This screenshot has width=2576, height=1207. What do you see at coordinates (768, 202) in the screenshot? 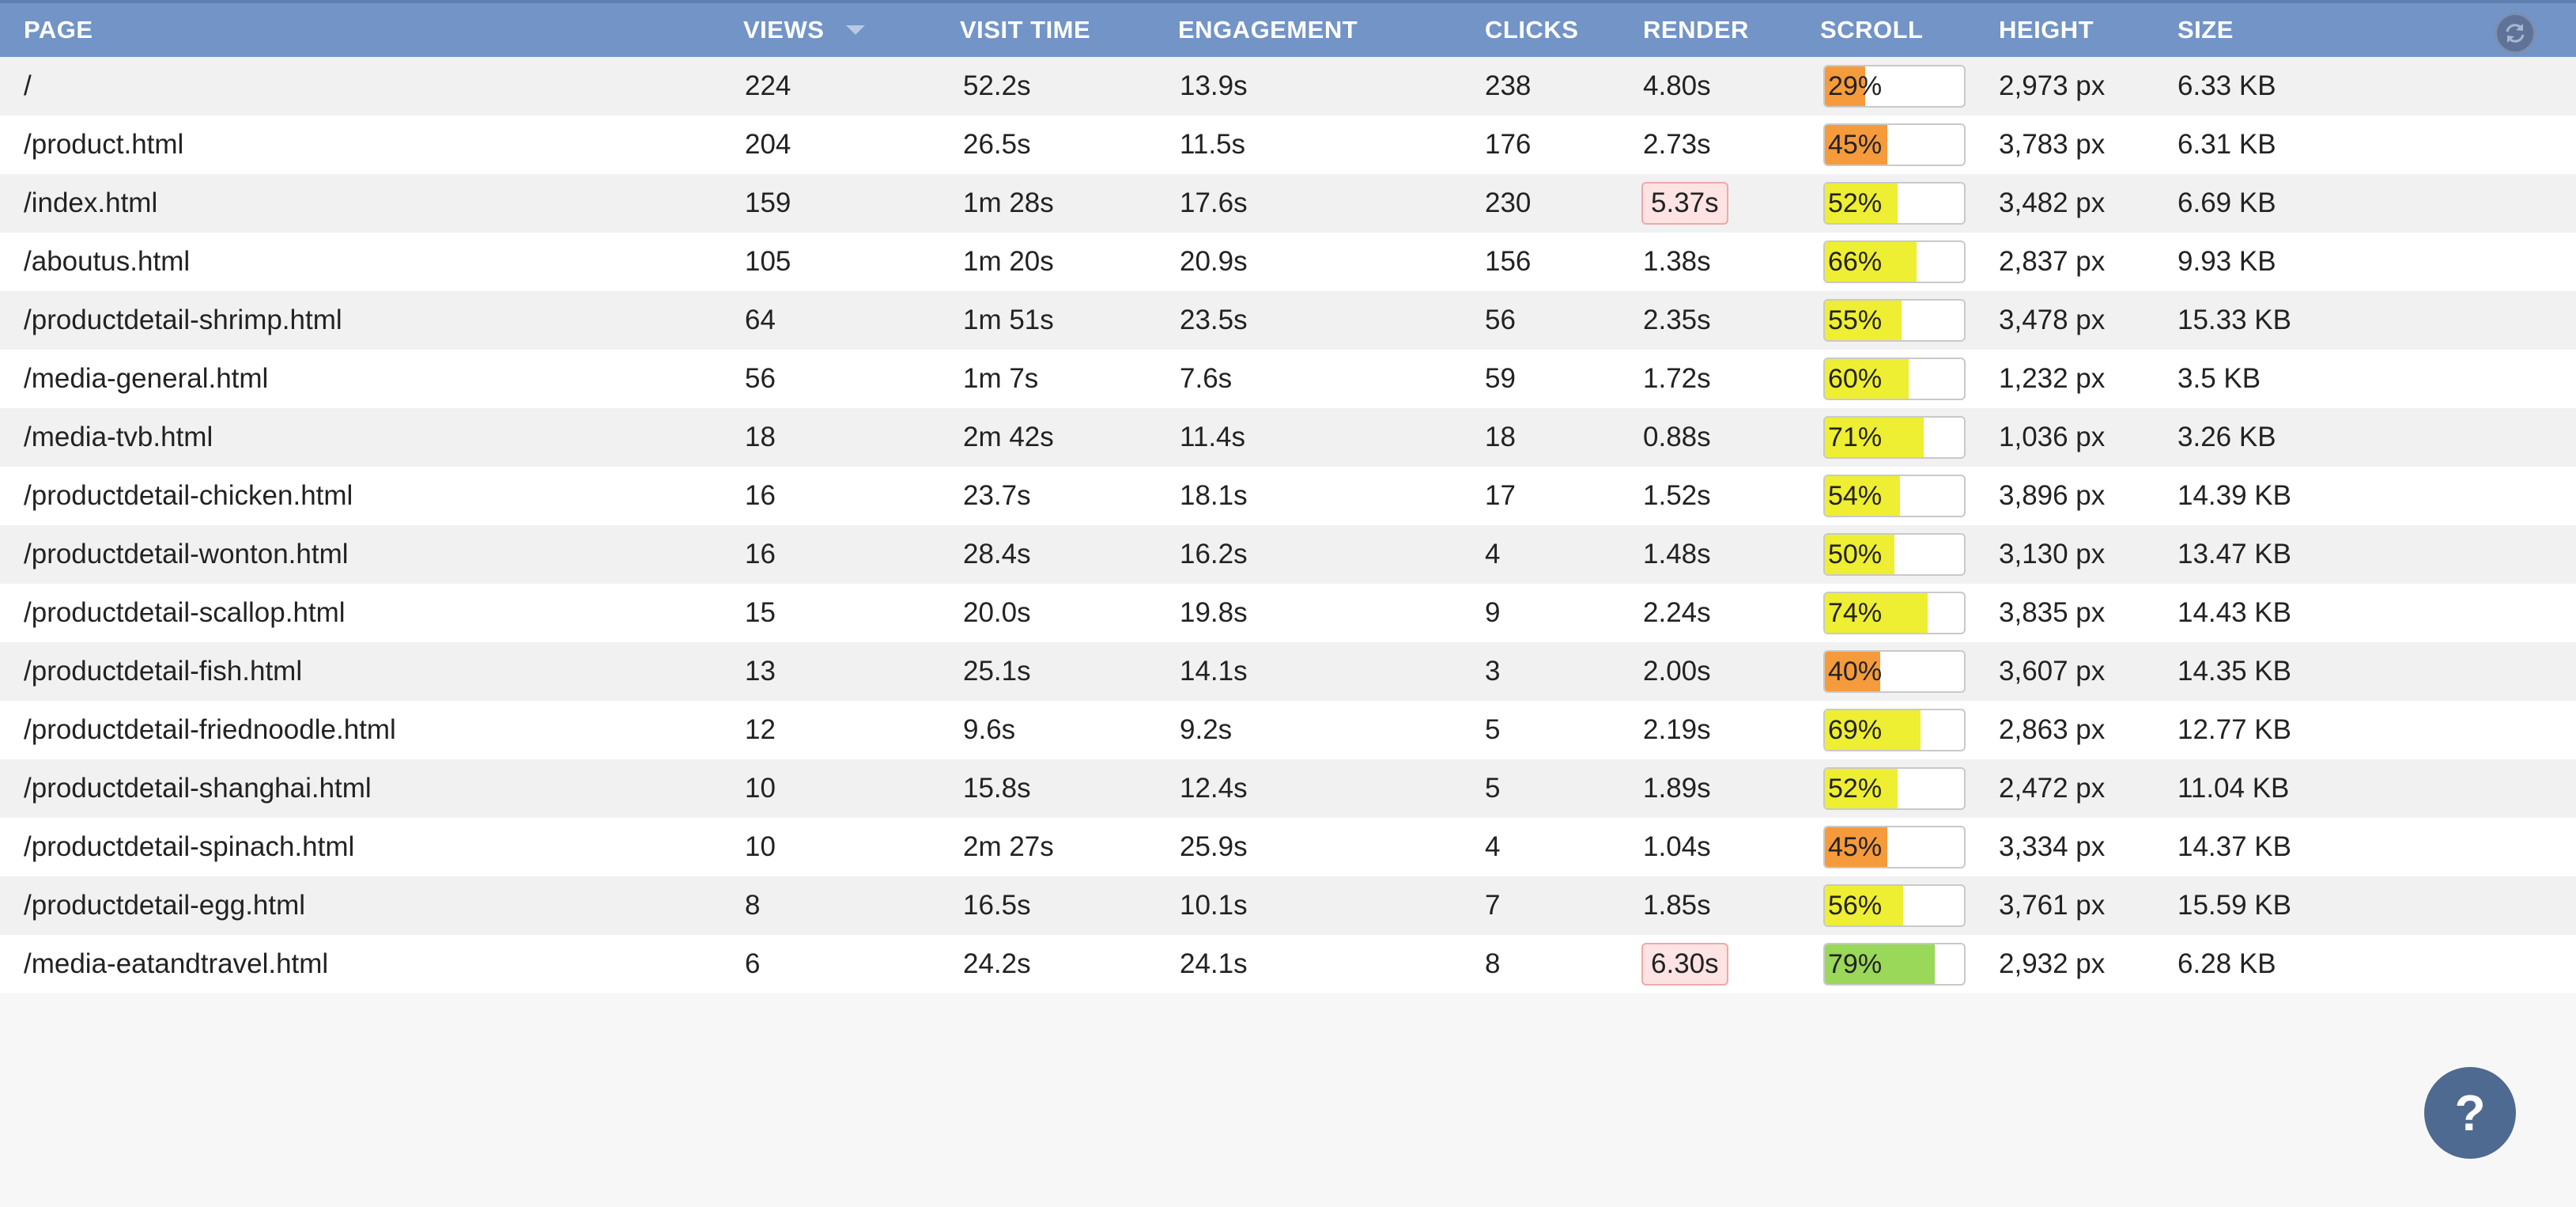
I see `views-cell: 159` at bounding box center [768, 202].